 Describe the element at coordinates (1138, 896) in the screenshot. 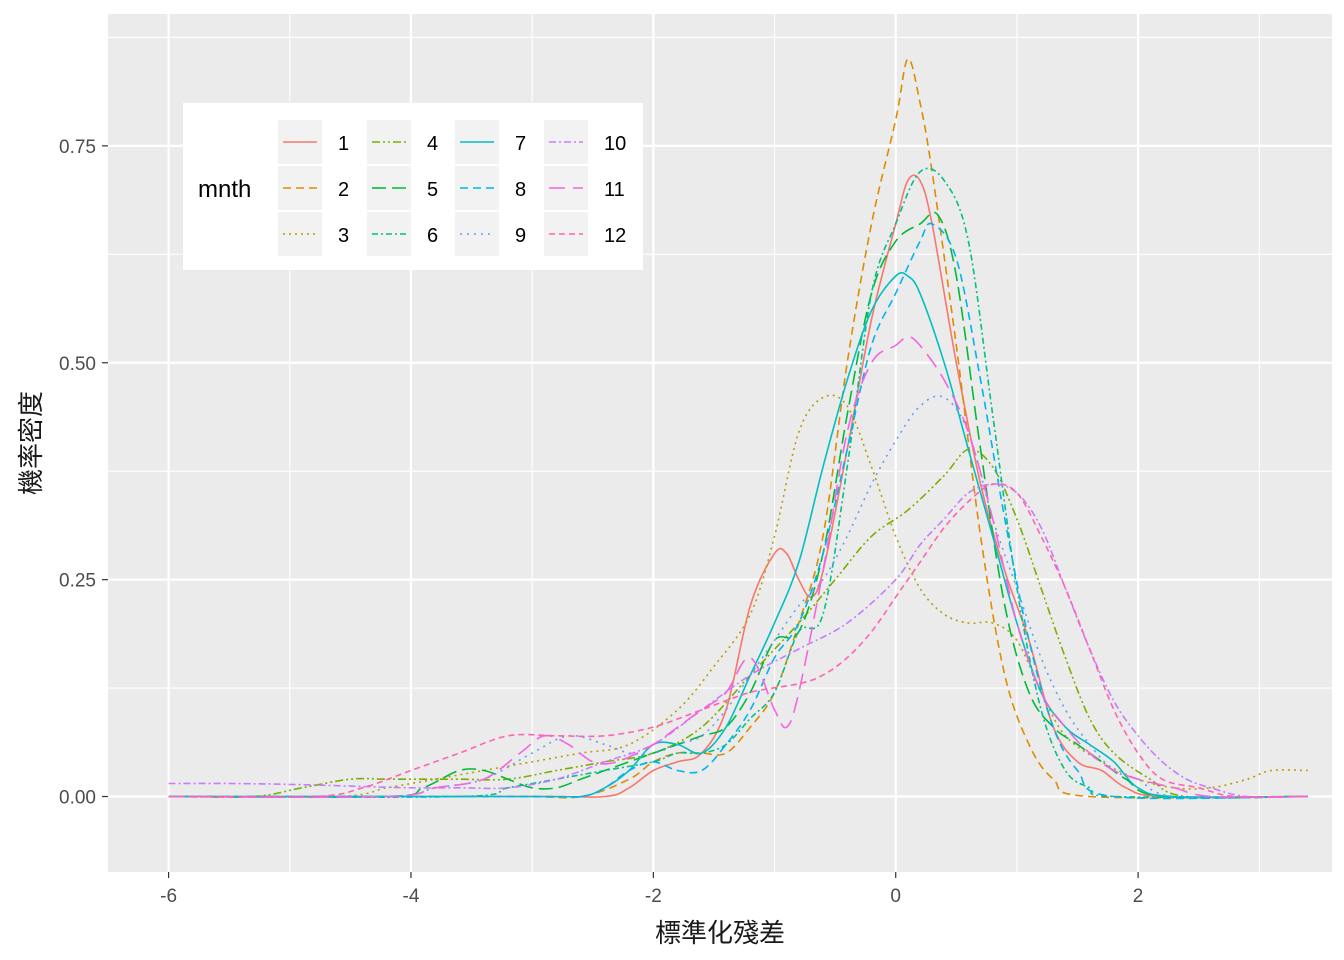

I see `x-tick-label: 2` at that location.